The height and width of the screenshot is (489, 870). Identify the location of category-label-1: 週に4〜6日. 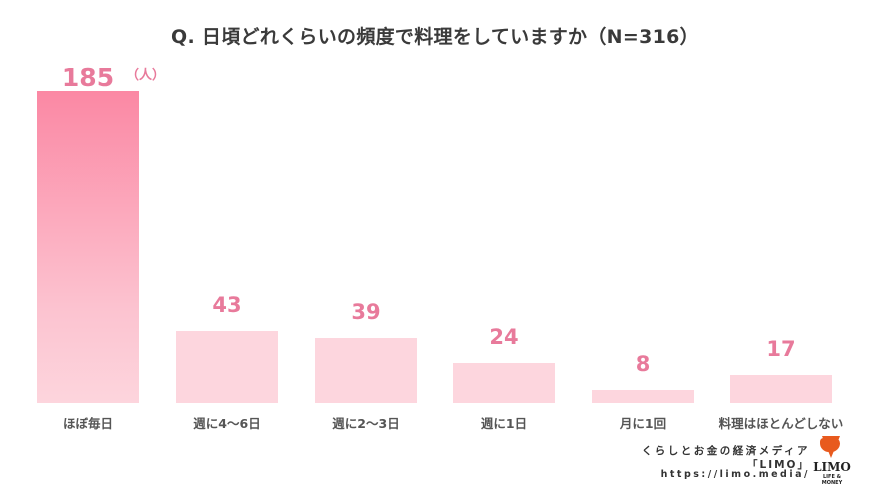
(227, 423).